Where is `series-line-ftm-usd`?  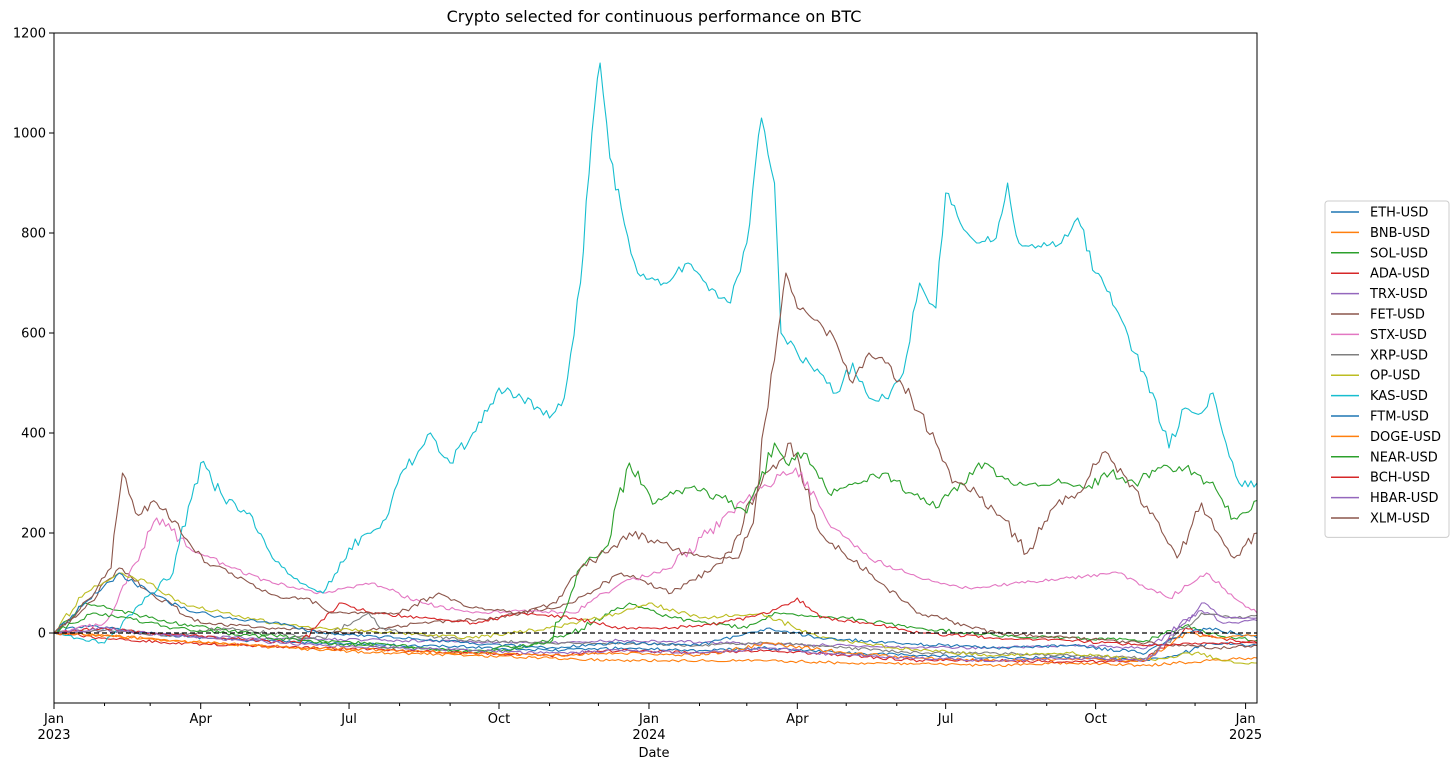 series-line-ftm-usd is located at coordinates (655, 613).